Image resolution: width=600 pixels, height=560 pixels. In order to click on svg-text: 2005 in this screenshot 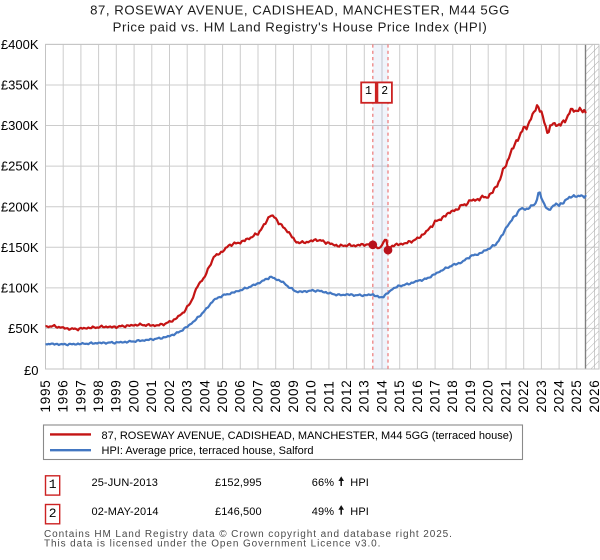, I will do `click(222, 395)`.